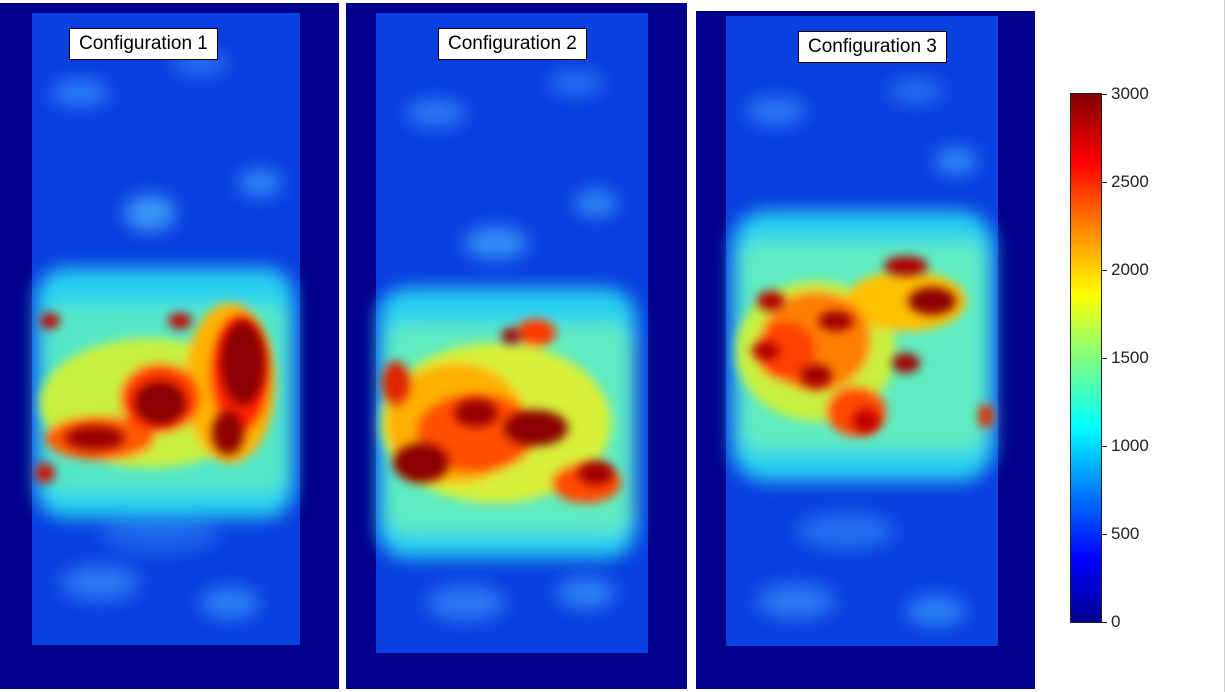 Image resolution: width=1225 pixels, height=692 pixels. I want to click on panel-label-2: Configuration 2, so click(512, 44).